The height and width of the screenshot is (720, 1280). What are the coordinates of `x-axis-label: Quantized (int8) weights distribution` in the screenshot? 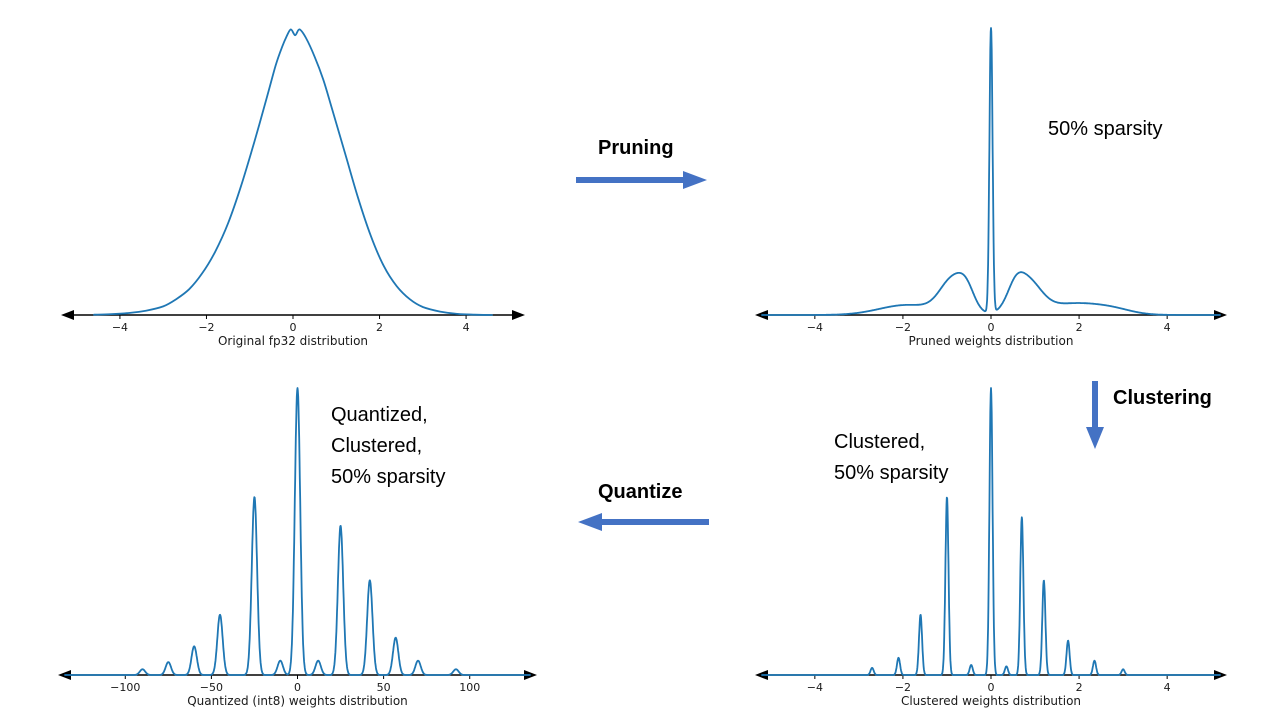 It's located at (297, 701).